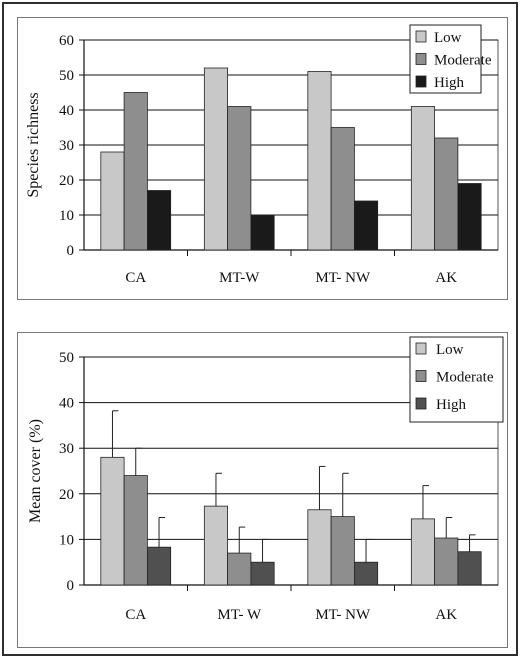 The width and height of the screenshot is (520, 657). What do you see at coordinates (35, 471) in the screenshot?
I see `y-axis-label: Mean cover (%)` at bounding box center [35, 471].